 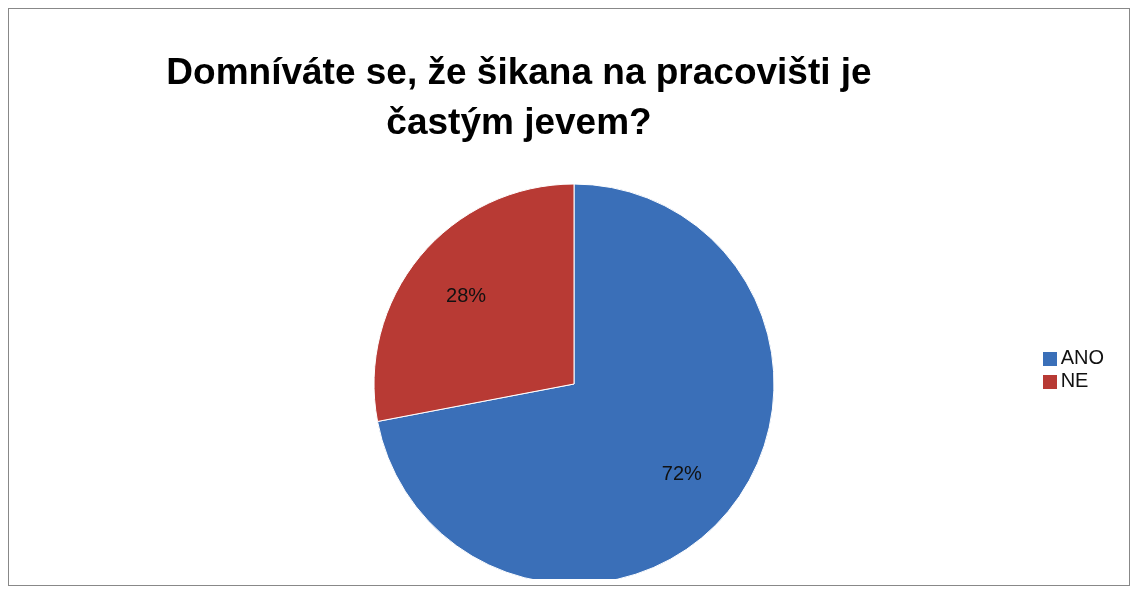 What do you see at coordinates (466, 294) in the screenshot?
I see `data-label: 28%` at bounding box center [466, 294].